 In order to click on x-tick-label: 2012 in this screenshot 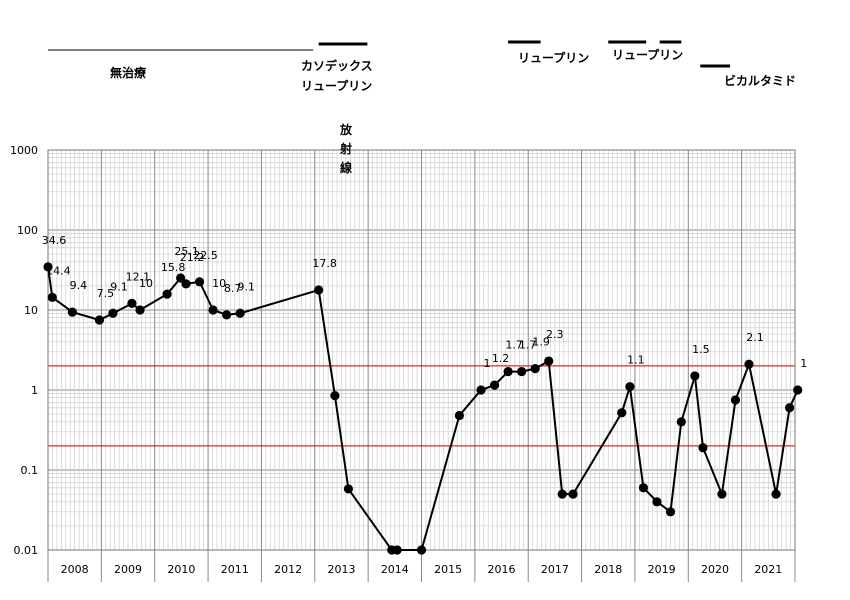, I will do `click(288, 569)`.